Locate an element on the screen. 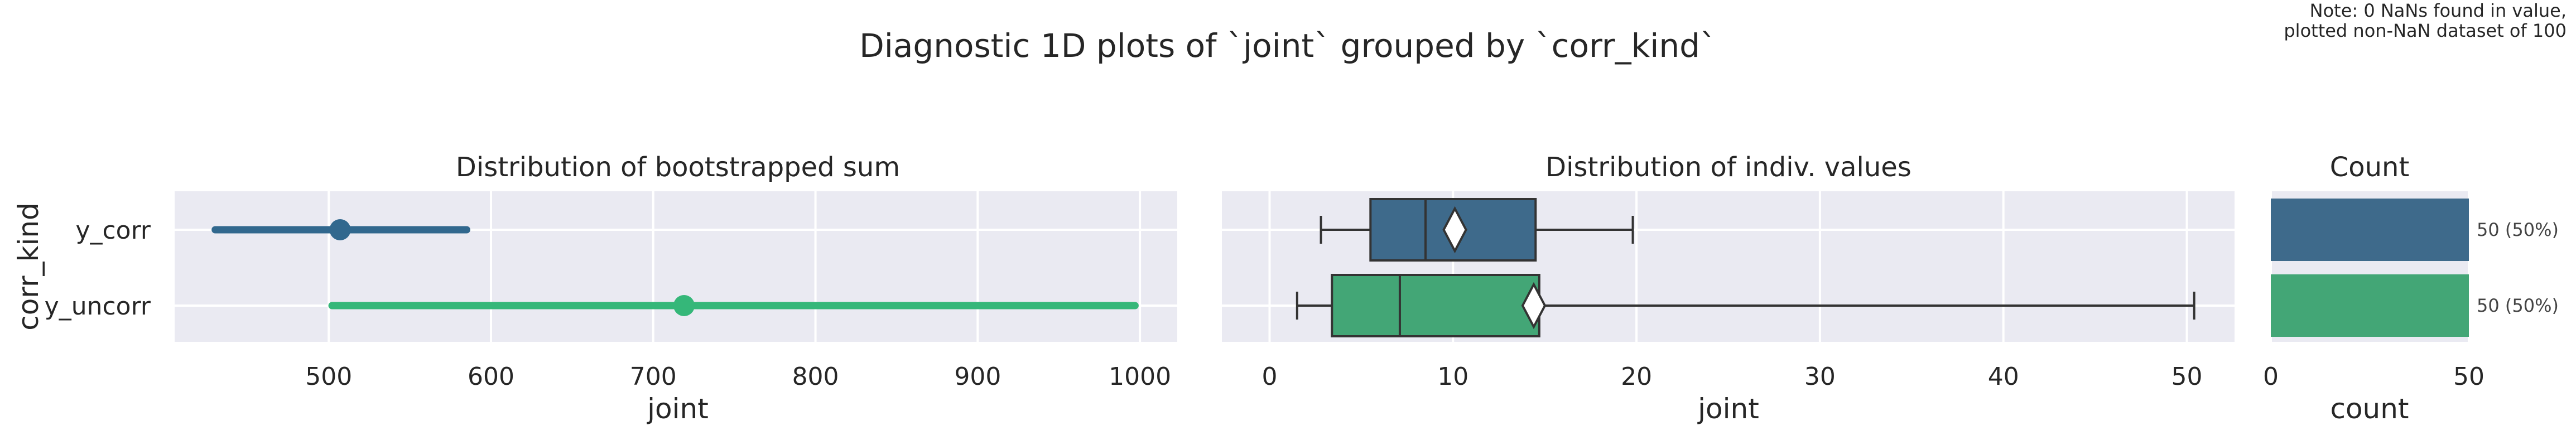 The height and width of the screenshot is (440, 2576). individual-values-xtick-label: 40 is located at coordinates (2004, 376).